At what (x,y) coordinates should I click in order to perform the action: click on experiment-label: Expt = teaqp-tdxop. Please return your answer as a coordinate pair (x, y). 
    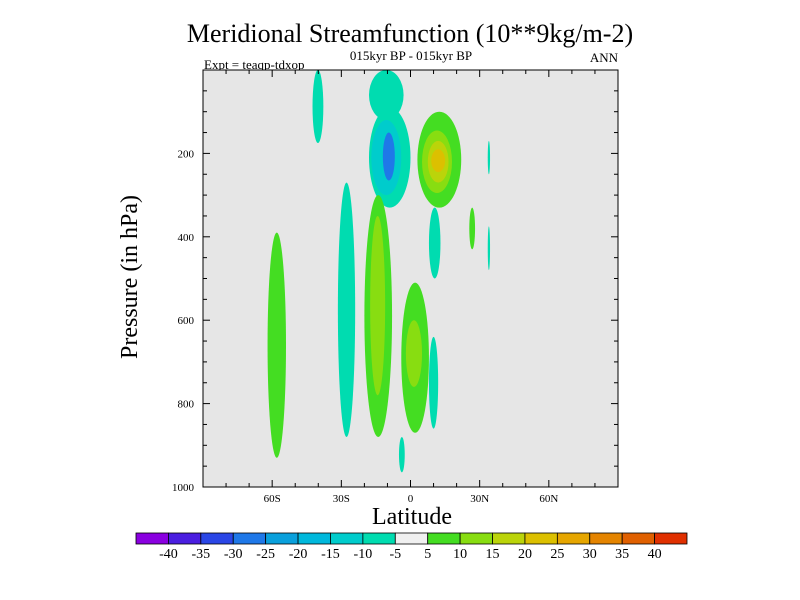
    Looking at the image, I should click on (254, 64).